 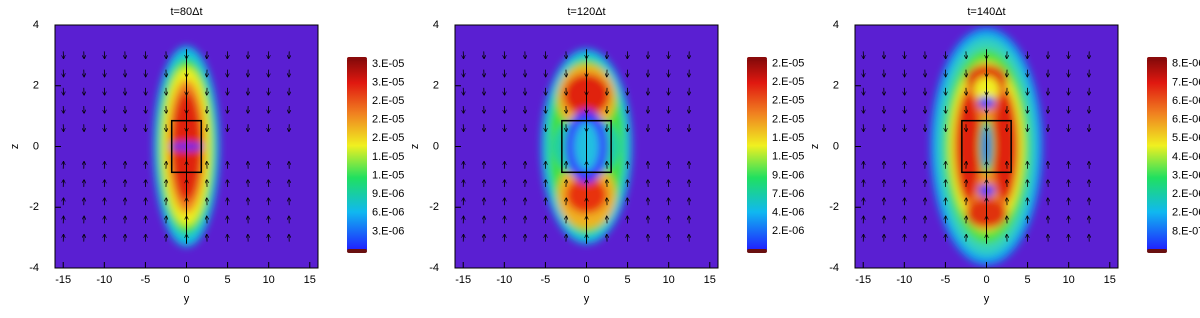 What do you see at coordinates (1186, 64) in the screenshot?
I see `colorbar-tick-label: 8.E-06` at bounding box center [1186, 64].